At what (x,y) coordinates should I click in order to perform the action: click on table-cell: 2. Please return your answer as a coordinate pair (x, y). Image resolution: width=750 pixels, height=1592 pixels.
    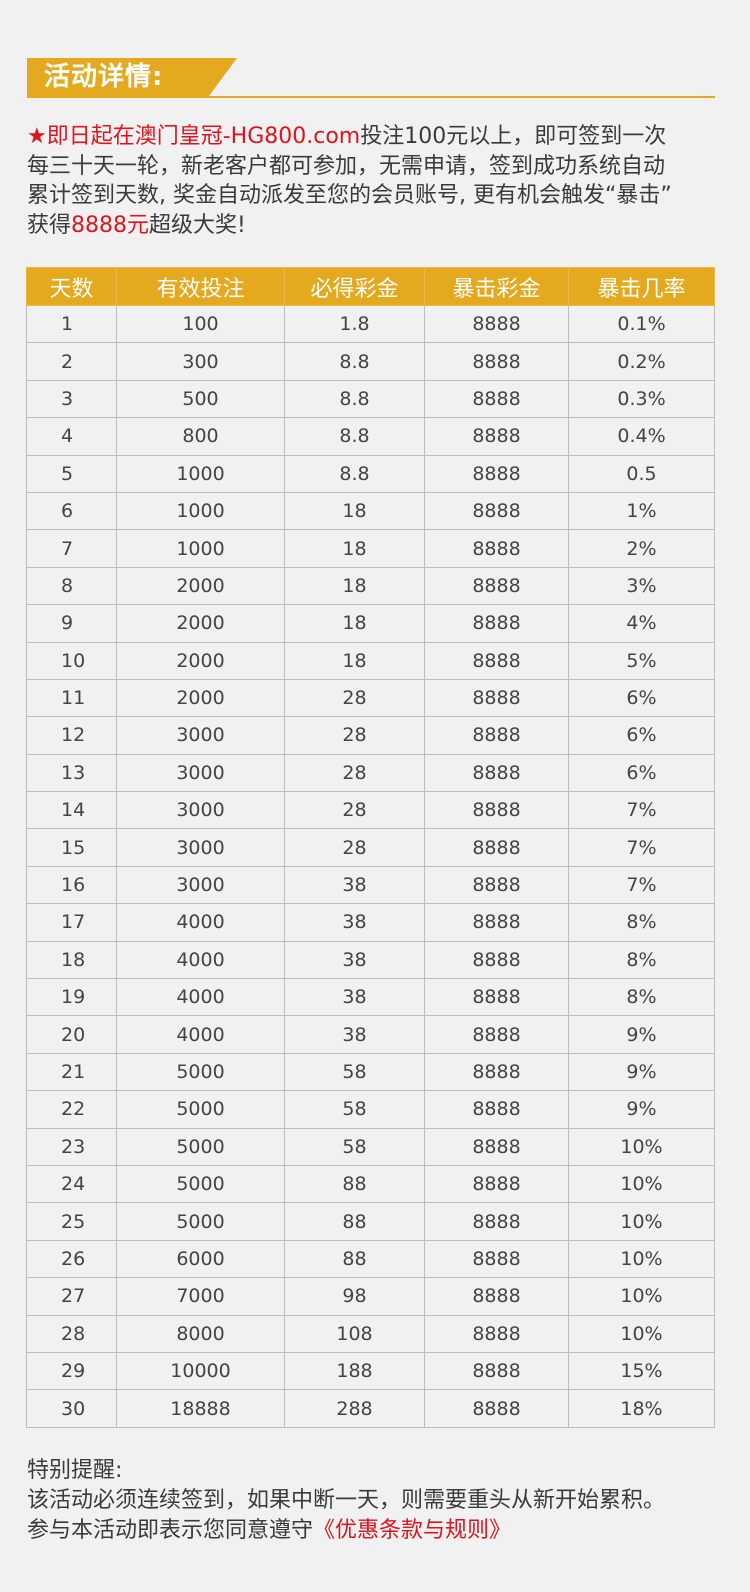
    Looking at the image, I should click on (71, 361).